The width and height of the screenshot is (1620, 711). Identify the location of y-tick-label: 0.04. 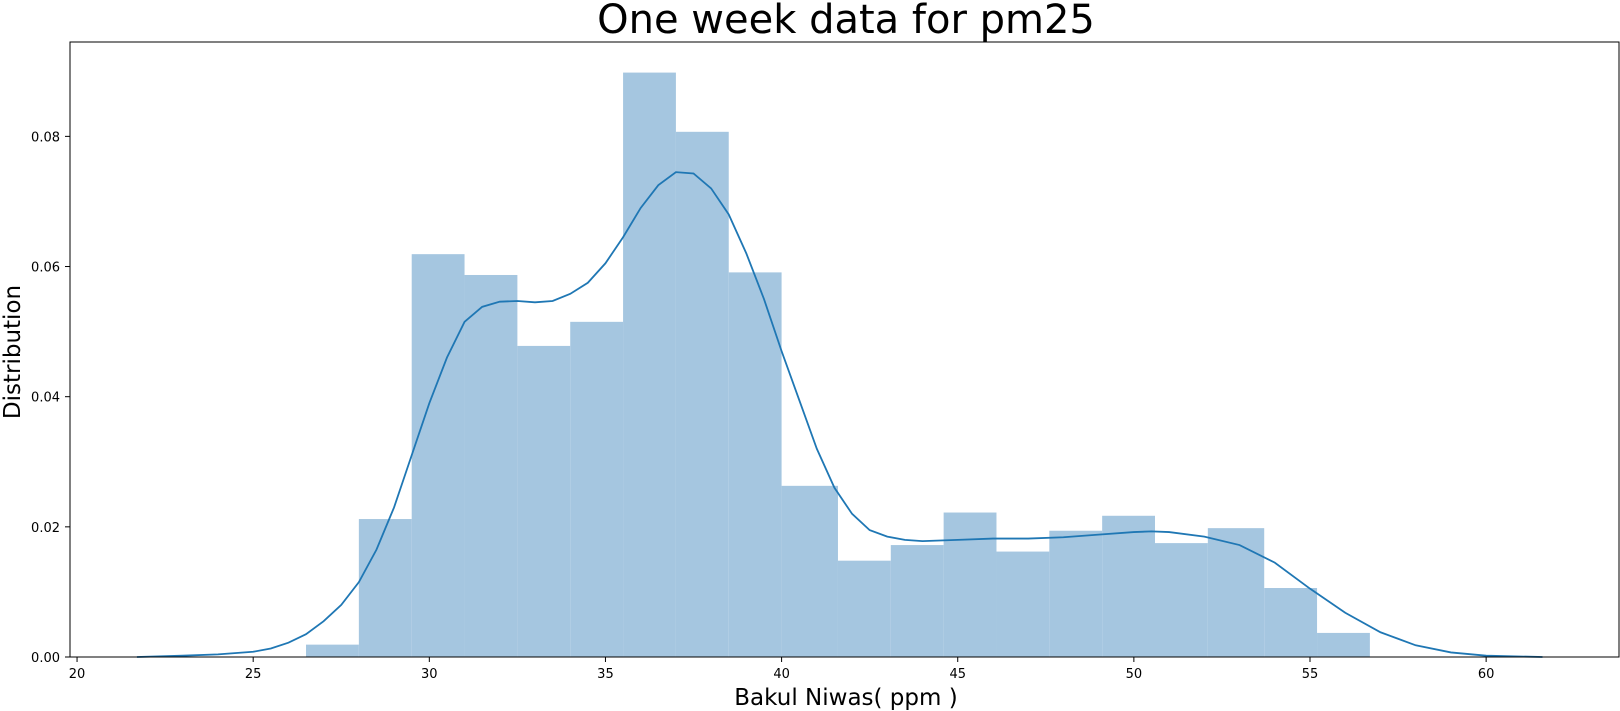
(45, 398).